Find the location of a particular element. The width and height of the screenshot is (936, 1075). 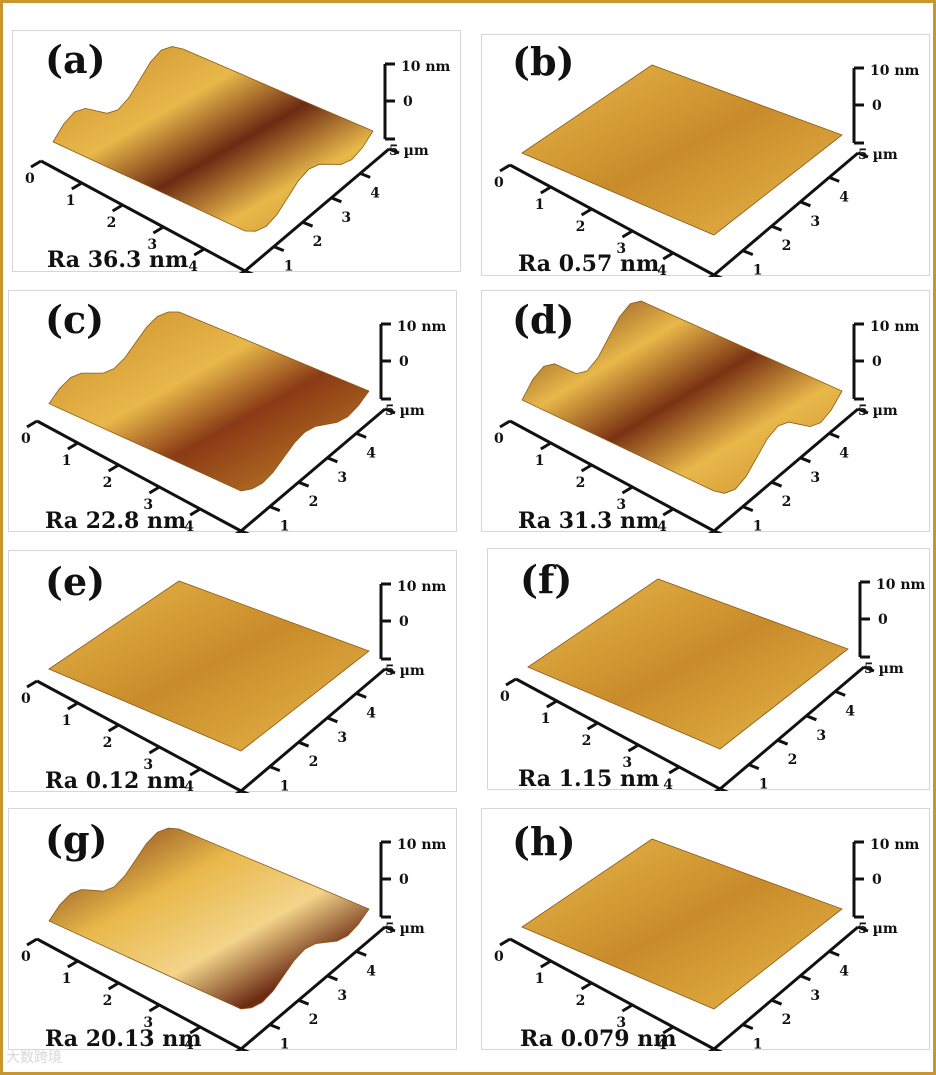

surface-d is located at coordinates (682, 397).